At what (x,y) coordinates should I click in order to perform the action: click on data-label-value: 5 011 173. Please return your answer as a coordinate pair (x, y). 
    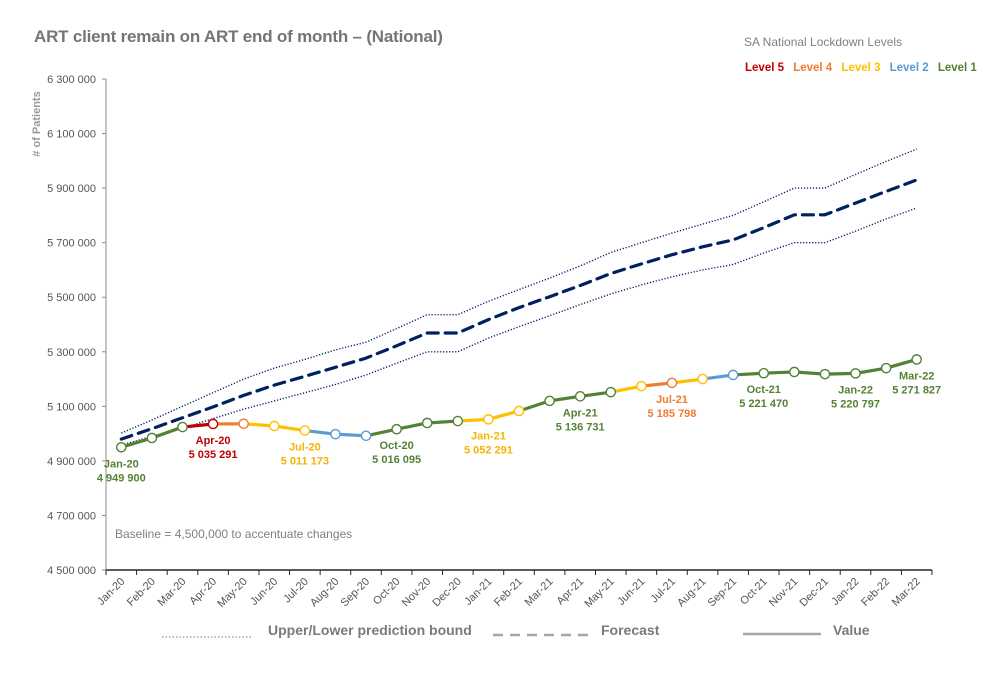
    Looking at the image, I should click on (305, 462).